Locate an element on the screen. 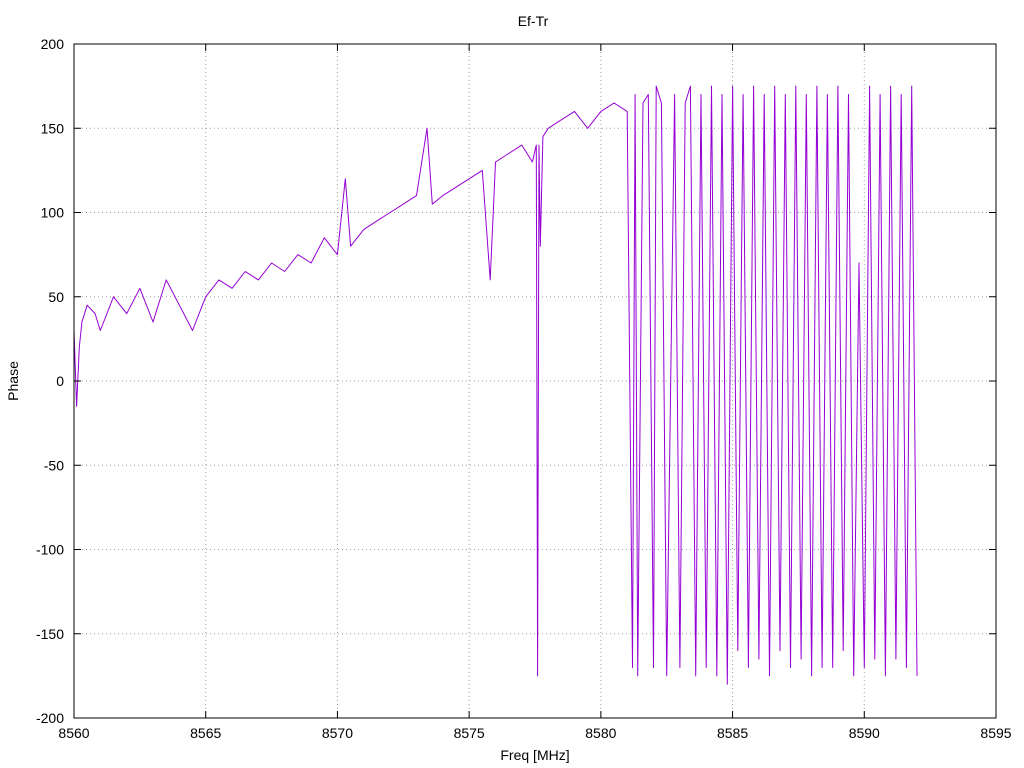 This screenshot has width=1024, height=768. y-tick-labels: -200 -150 -100 -50 0 50 100 150 200 is located at coordinates (50, 381).